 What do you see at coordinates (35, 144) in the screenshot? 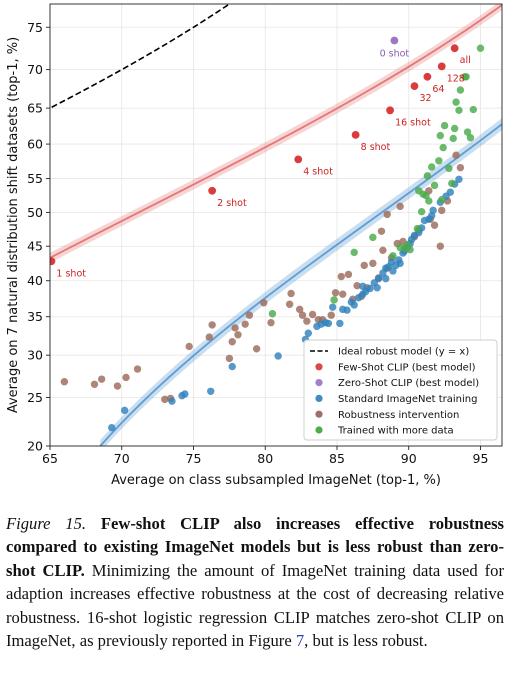
I see `y-tick-label: 60` at bounding box center [35, 144].